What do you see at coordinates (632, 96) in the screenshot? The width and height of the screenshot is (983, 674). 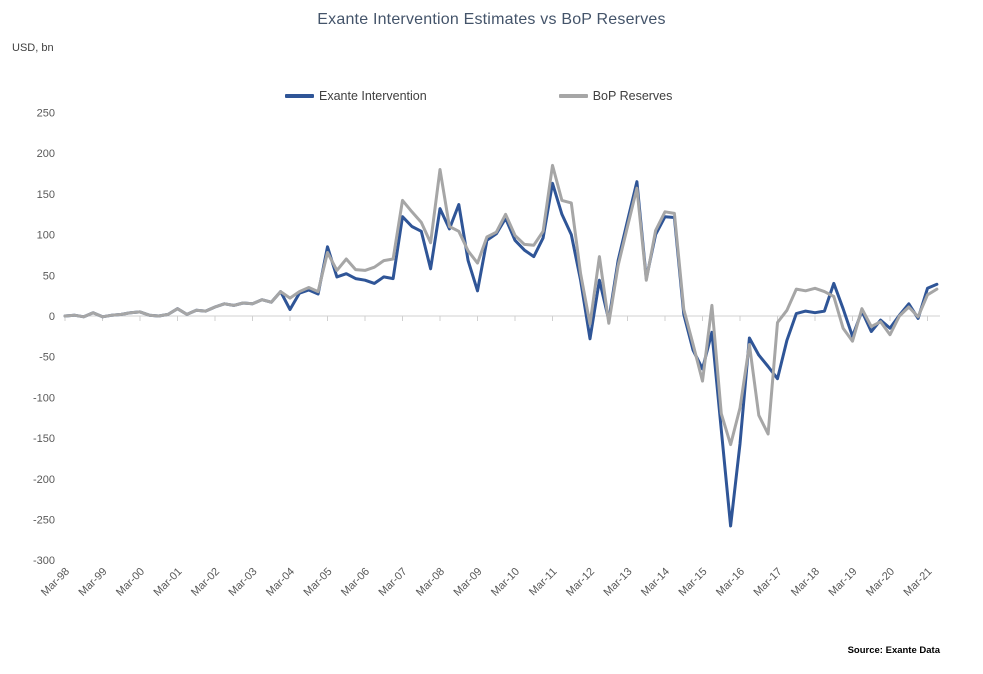 I see `legend-label: BoP Reserves` at bounding box center [632, 96].